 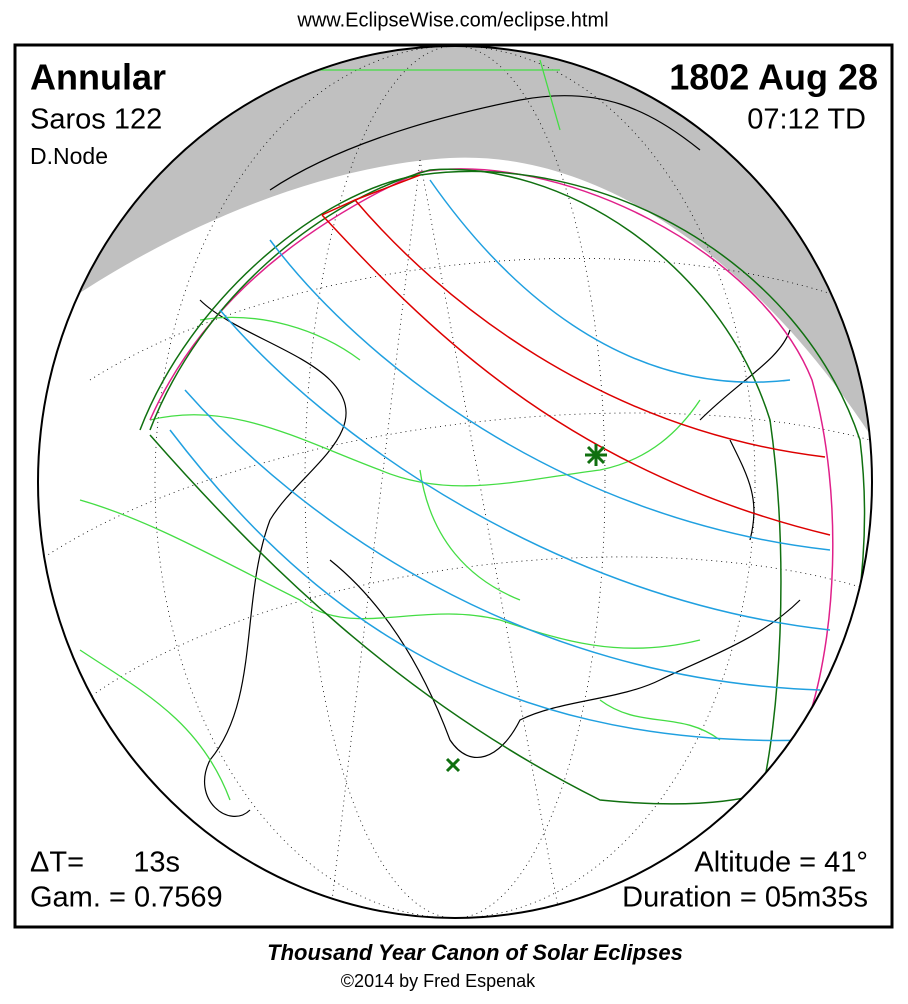 What do you see at coordinates (438, 981) in the screenshot?
I see `copyright: ©2014 by Fred Espenak` at bounding box center [438, 981].